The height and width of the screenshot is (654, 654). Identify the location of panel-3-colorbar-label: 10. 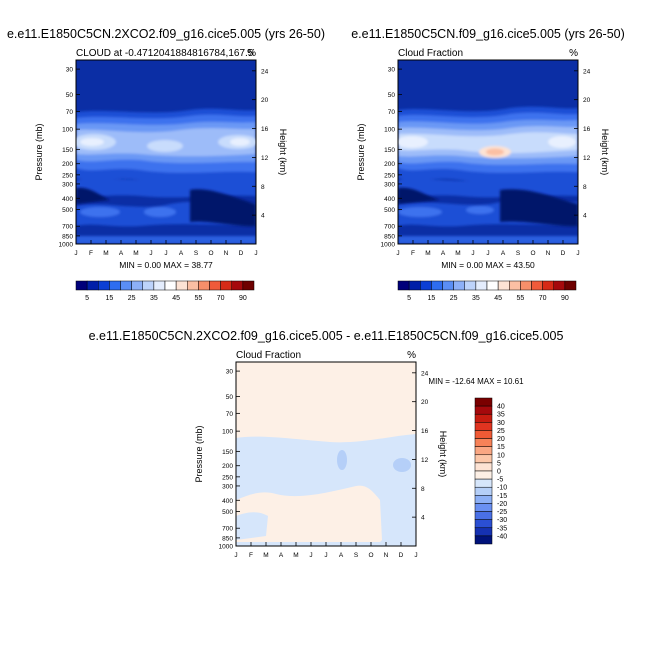
(501, 455).